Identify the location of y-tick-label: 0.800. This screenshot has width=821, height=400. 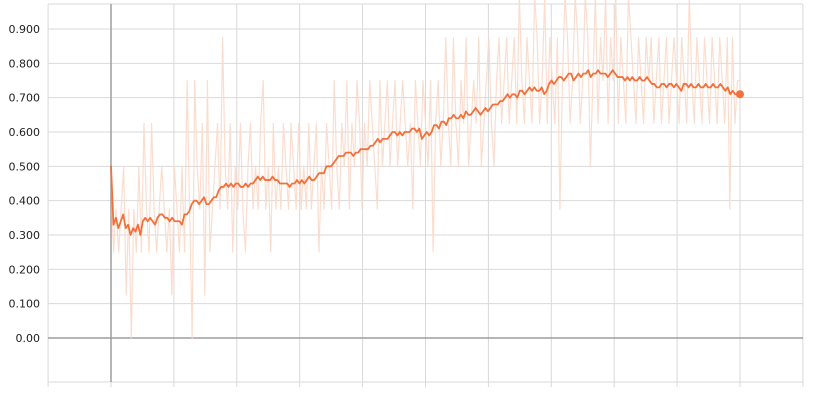
(25, 63).